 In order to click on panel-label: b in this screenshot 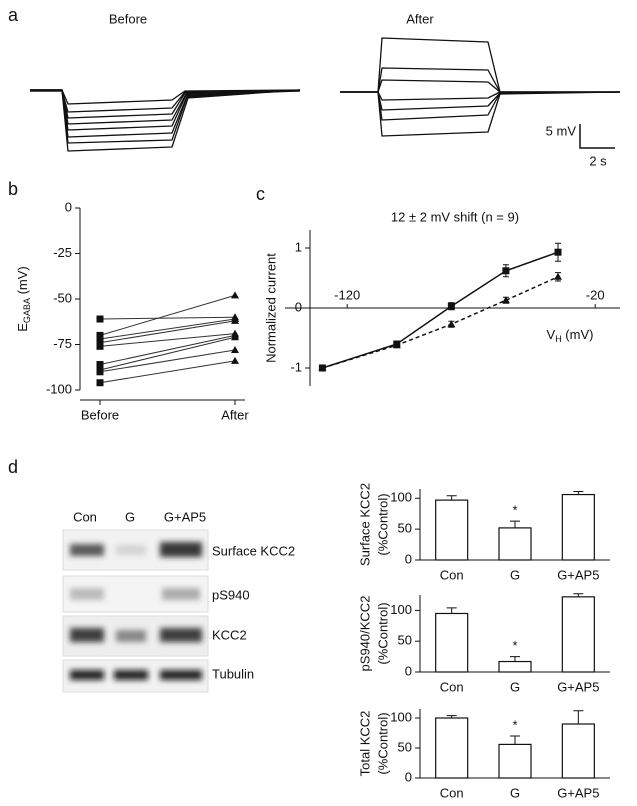, I will do `click(13, 189)`.